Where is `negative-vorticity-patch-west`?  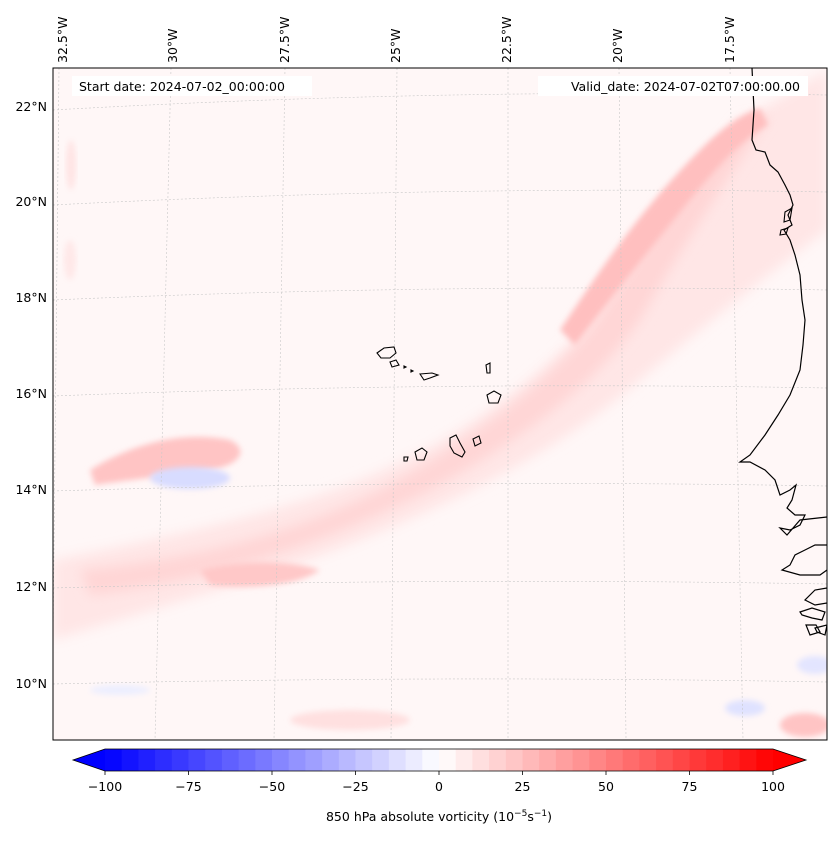
negative-vorticity-patch-west is located at coordinates (190, 478).